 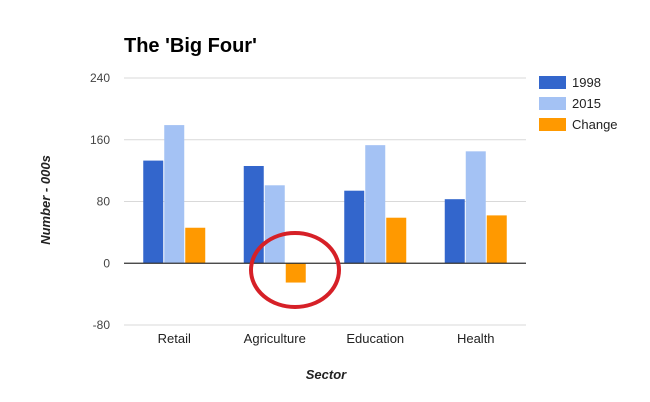 What do you see at coordinates (454, 231) in the screenshot?
I see `bar-1998-health` at bounding box center [454, 231].